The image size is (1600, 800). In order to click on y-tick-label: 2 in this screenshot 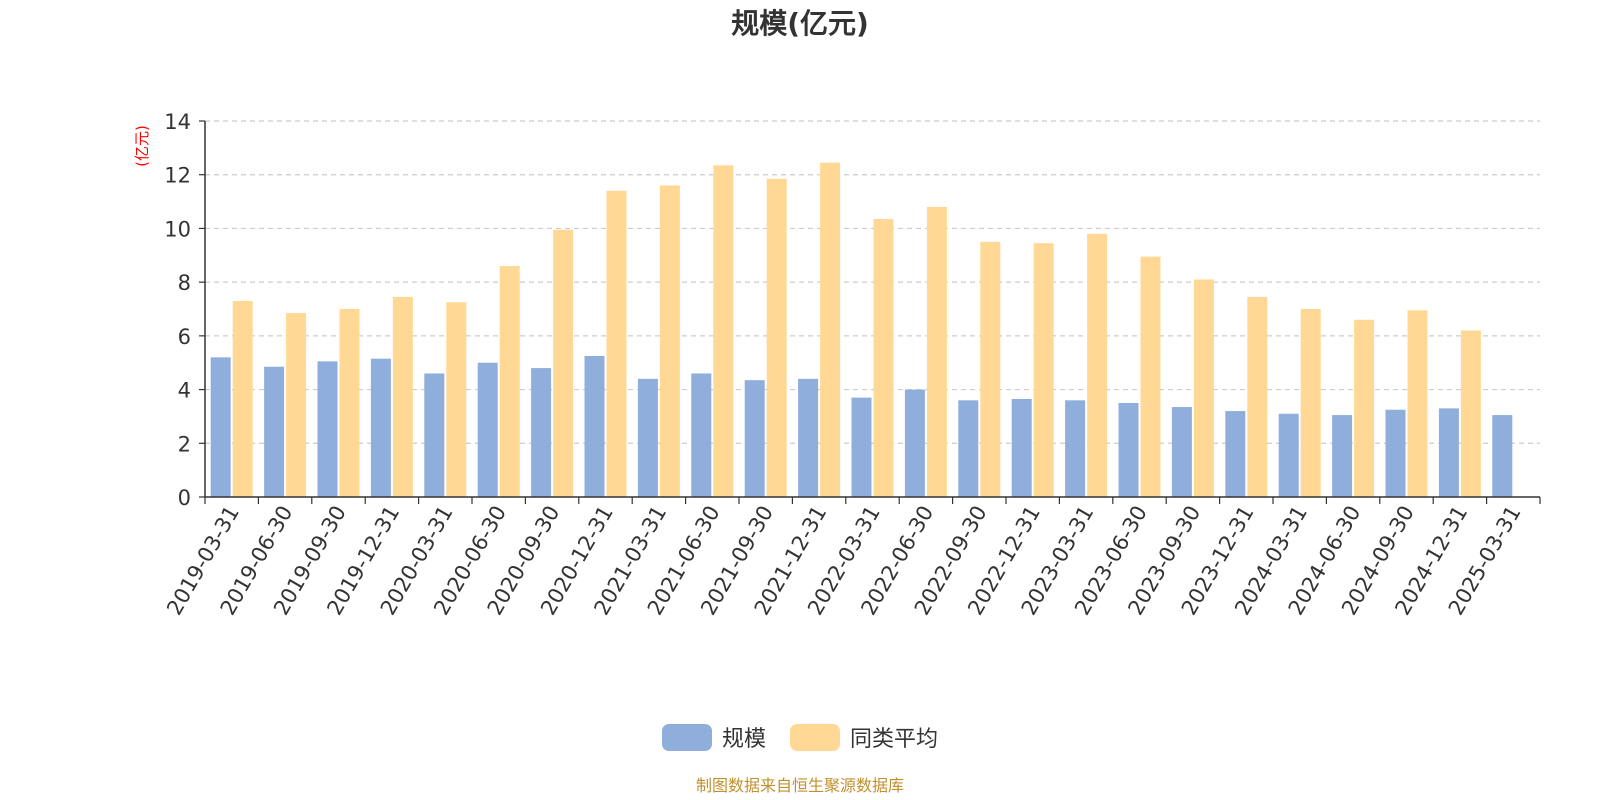, I will do `click(184, 444)`.